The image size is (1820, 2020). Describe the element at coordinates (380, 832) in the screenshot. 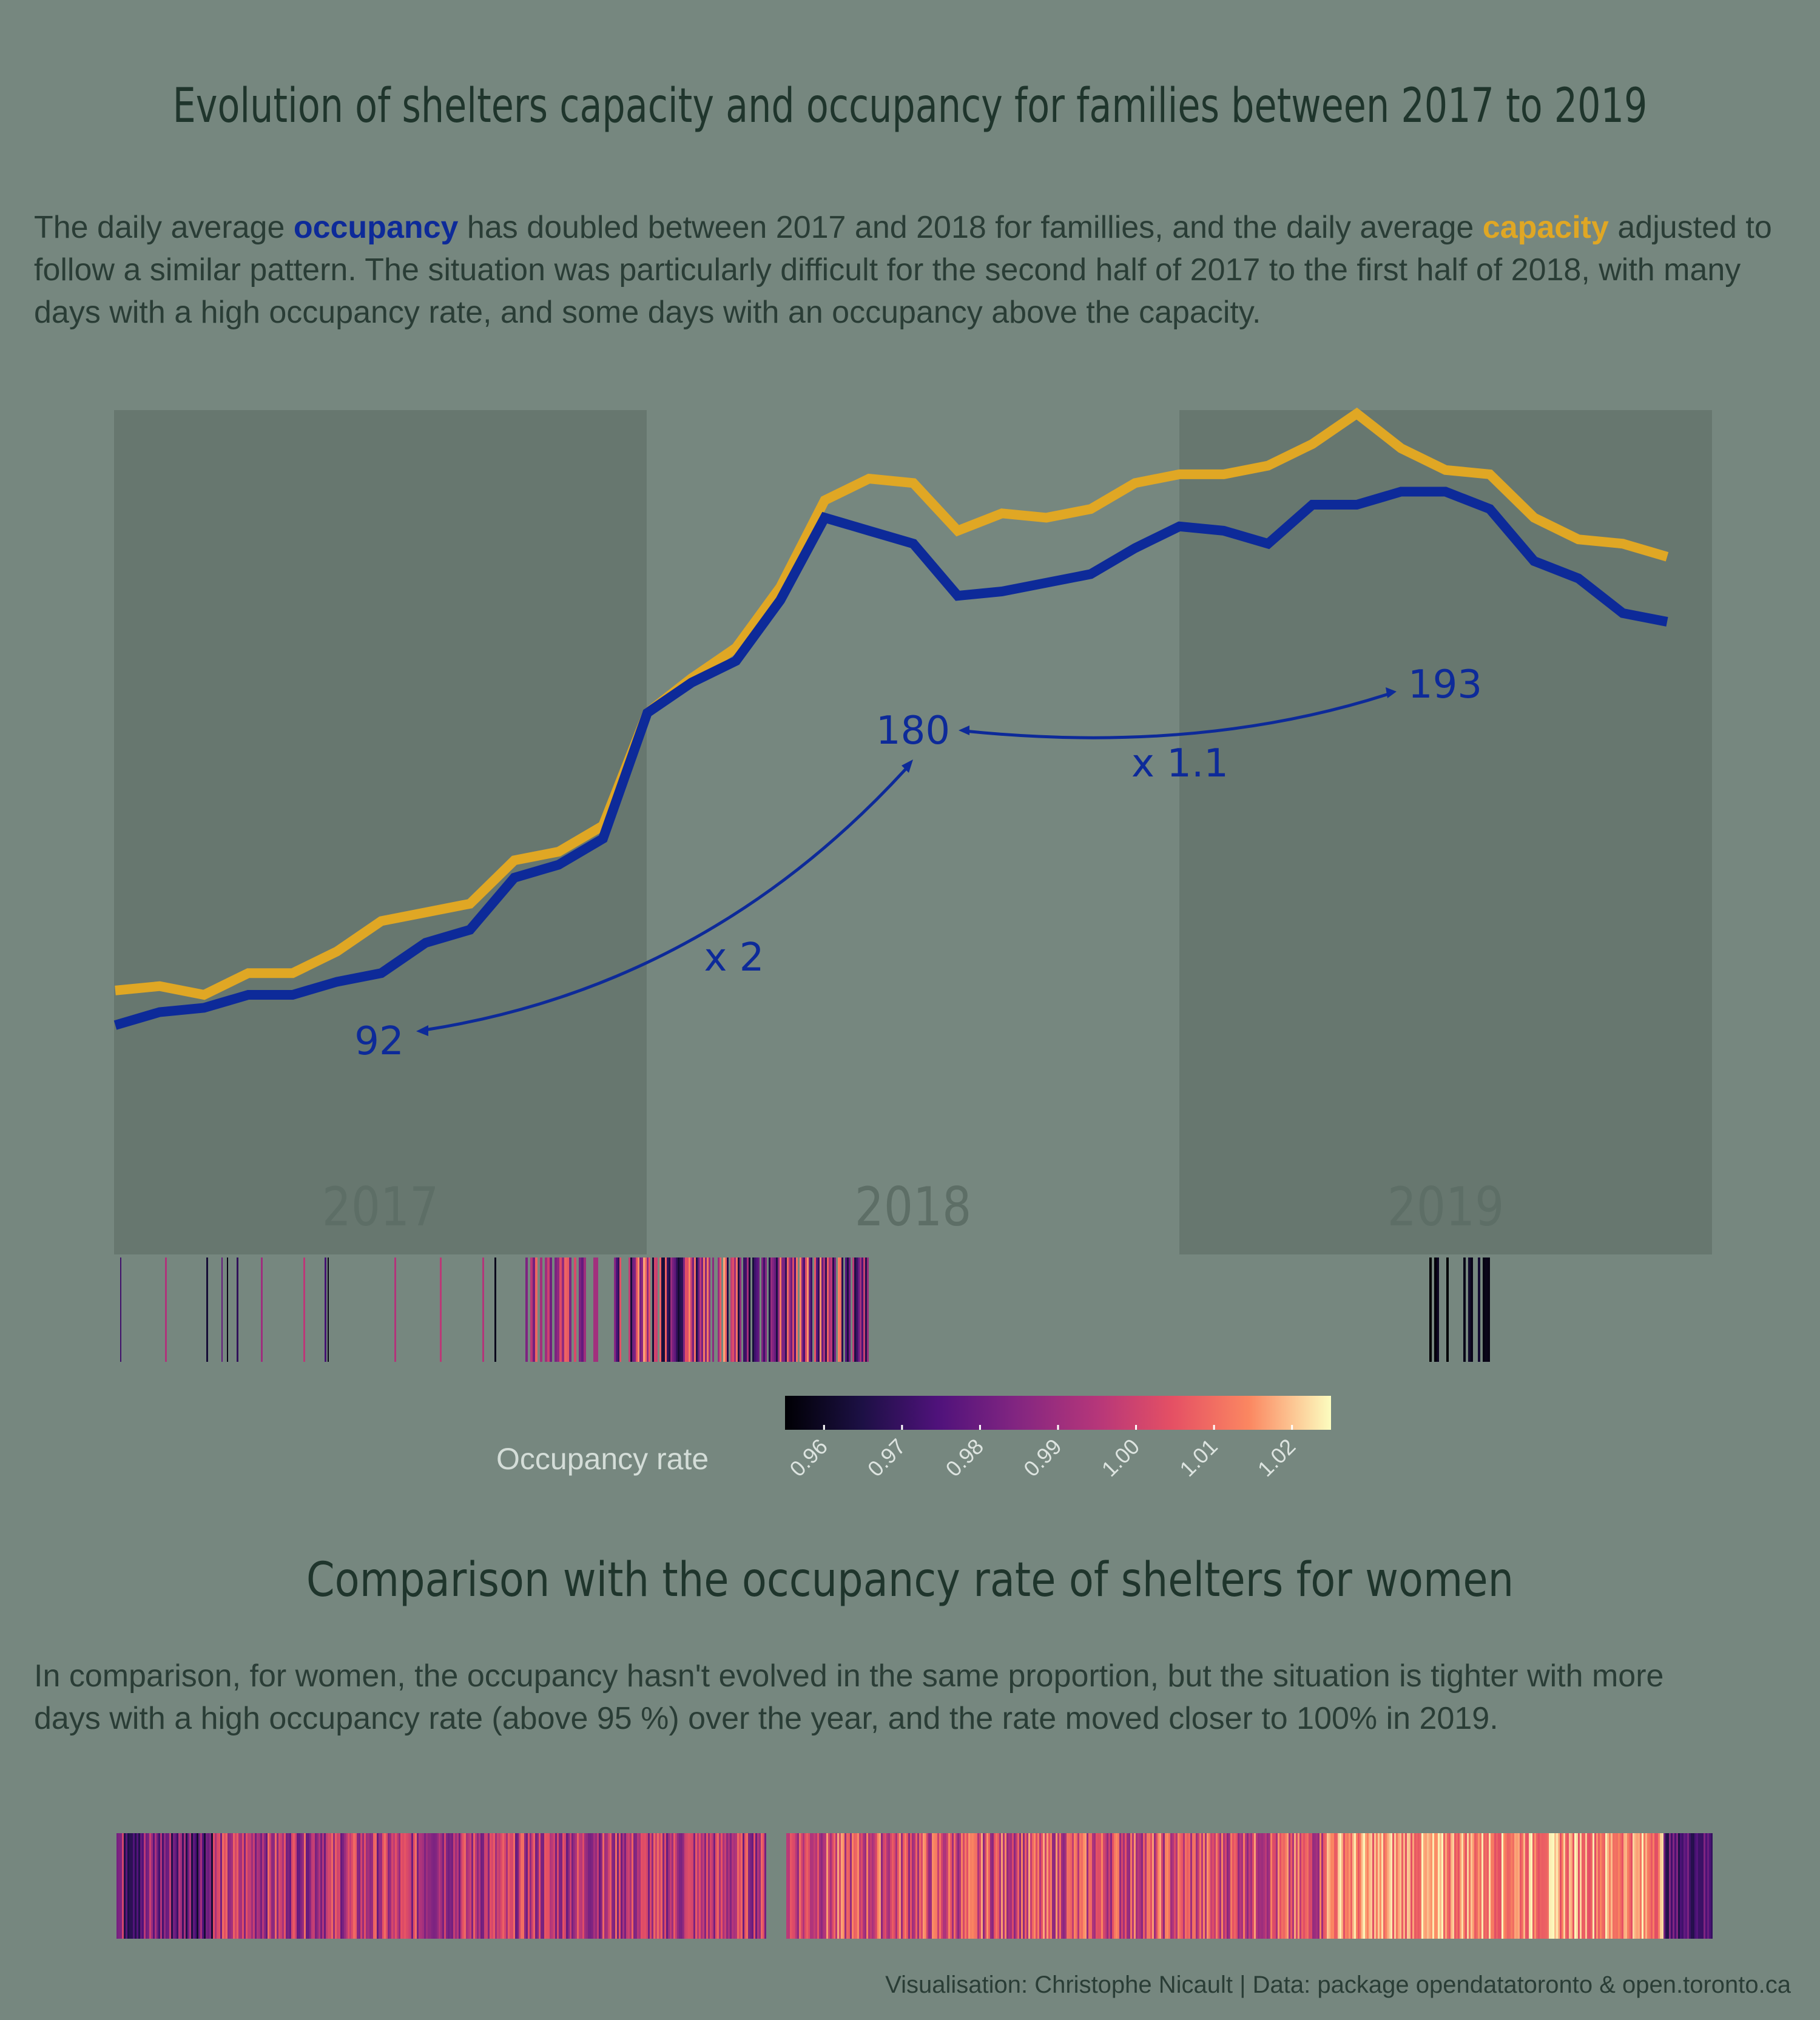

I see `year-band-2017` at that location.